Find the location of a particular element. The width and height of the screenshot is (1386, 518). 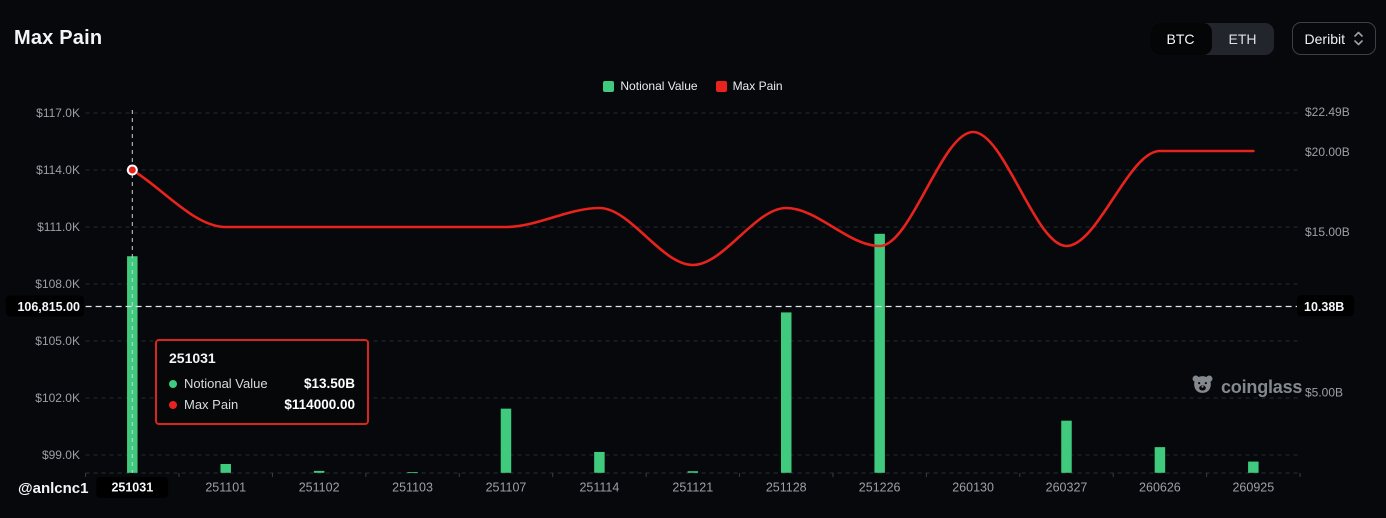

header-controls: BTC ETH Deribit is located at coordinates (1262, 38).